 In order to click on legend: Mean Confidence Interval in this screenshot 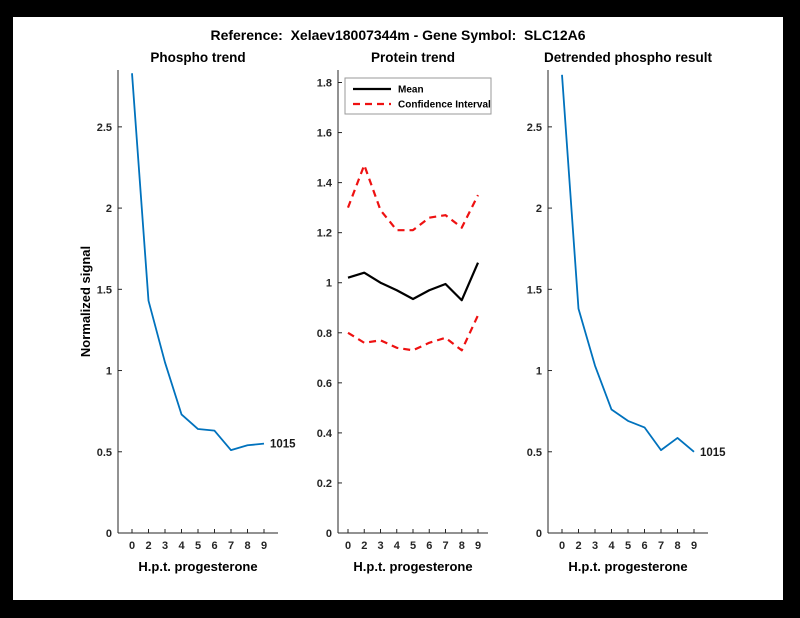, I will do `click(418, 96)`.